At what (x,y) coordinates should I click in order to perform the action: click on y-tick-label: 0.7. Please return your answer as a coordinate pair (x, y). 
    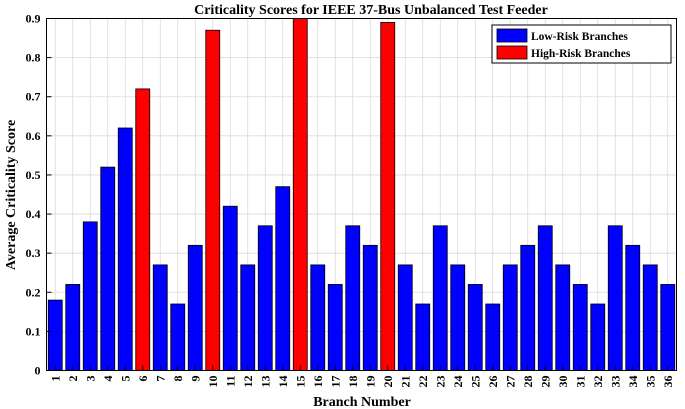
    Looking at the image, I should click on (33, 97).